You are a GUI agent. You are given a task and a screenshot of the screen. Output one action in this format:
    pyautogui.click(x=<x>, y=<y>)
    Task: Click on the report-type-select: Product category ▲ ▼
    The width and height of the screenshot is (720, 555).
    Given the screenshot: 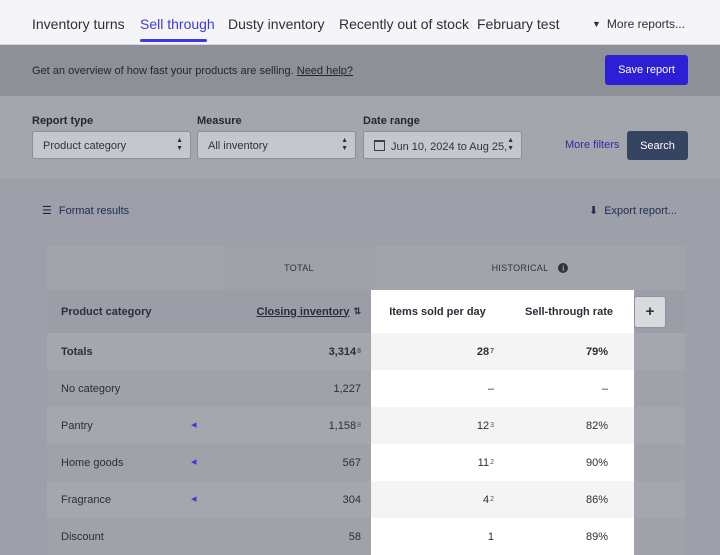 What is the action you would take?
    pyautogui.click(x=111, y=145)
    